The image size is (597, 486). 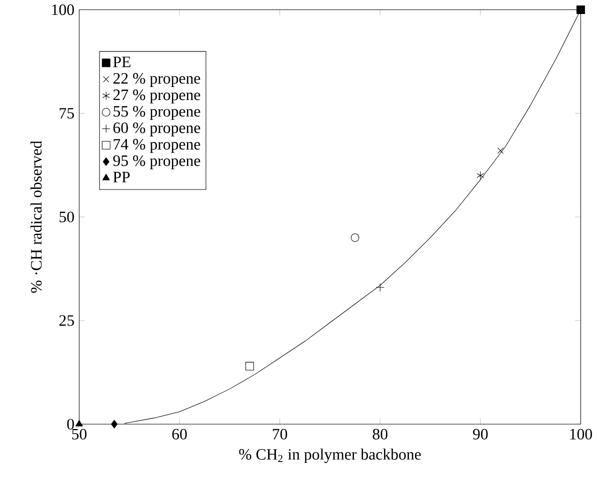 I want to click on x-tick-label: 100, so click(x=581, y=434).